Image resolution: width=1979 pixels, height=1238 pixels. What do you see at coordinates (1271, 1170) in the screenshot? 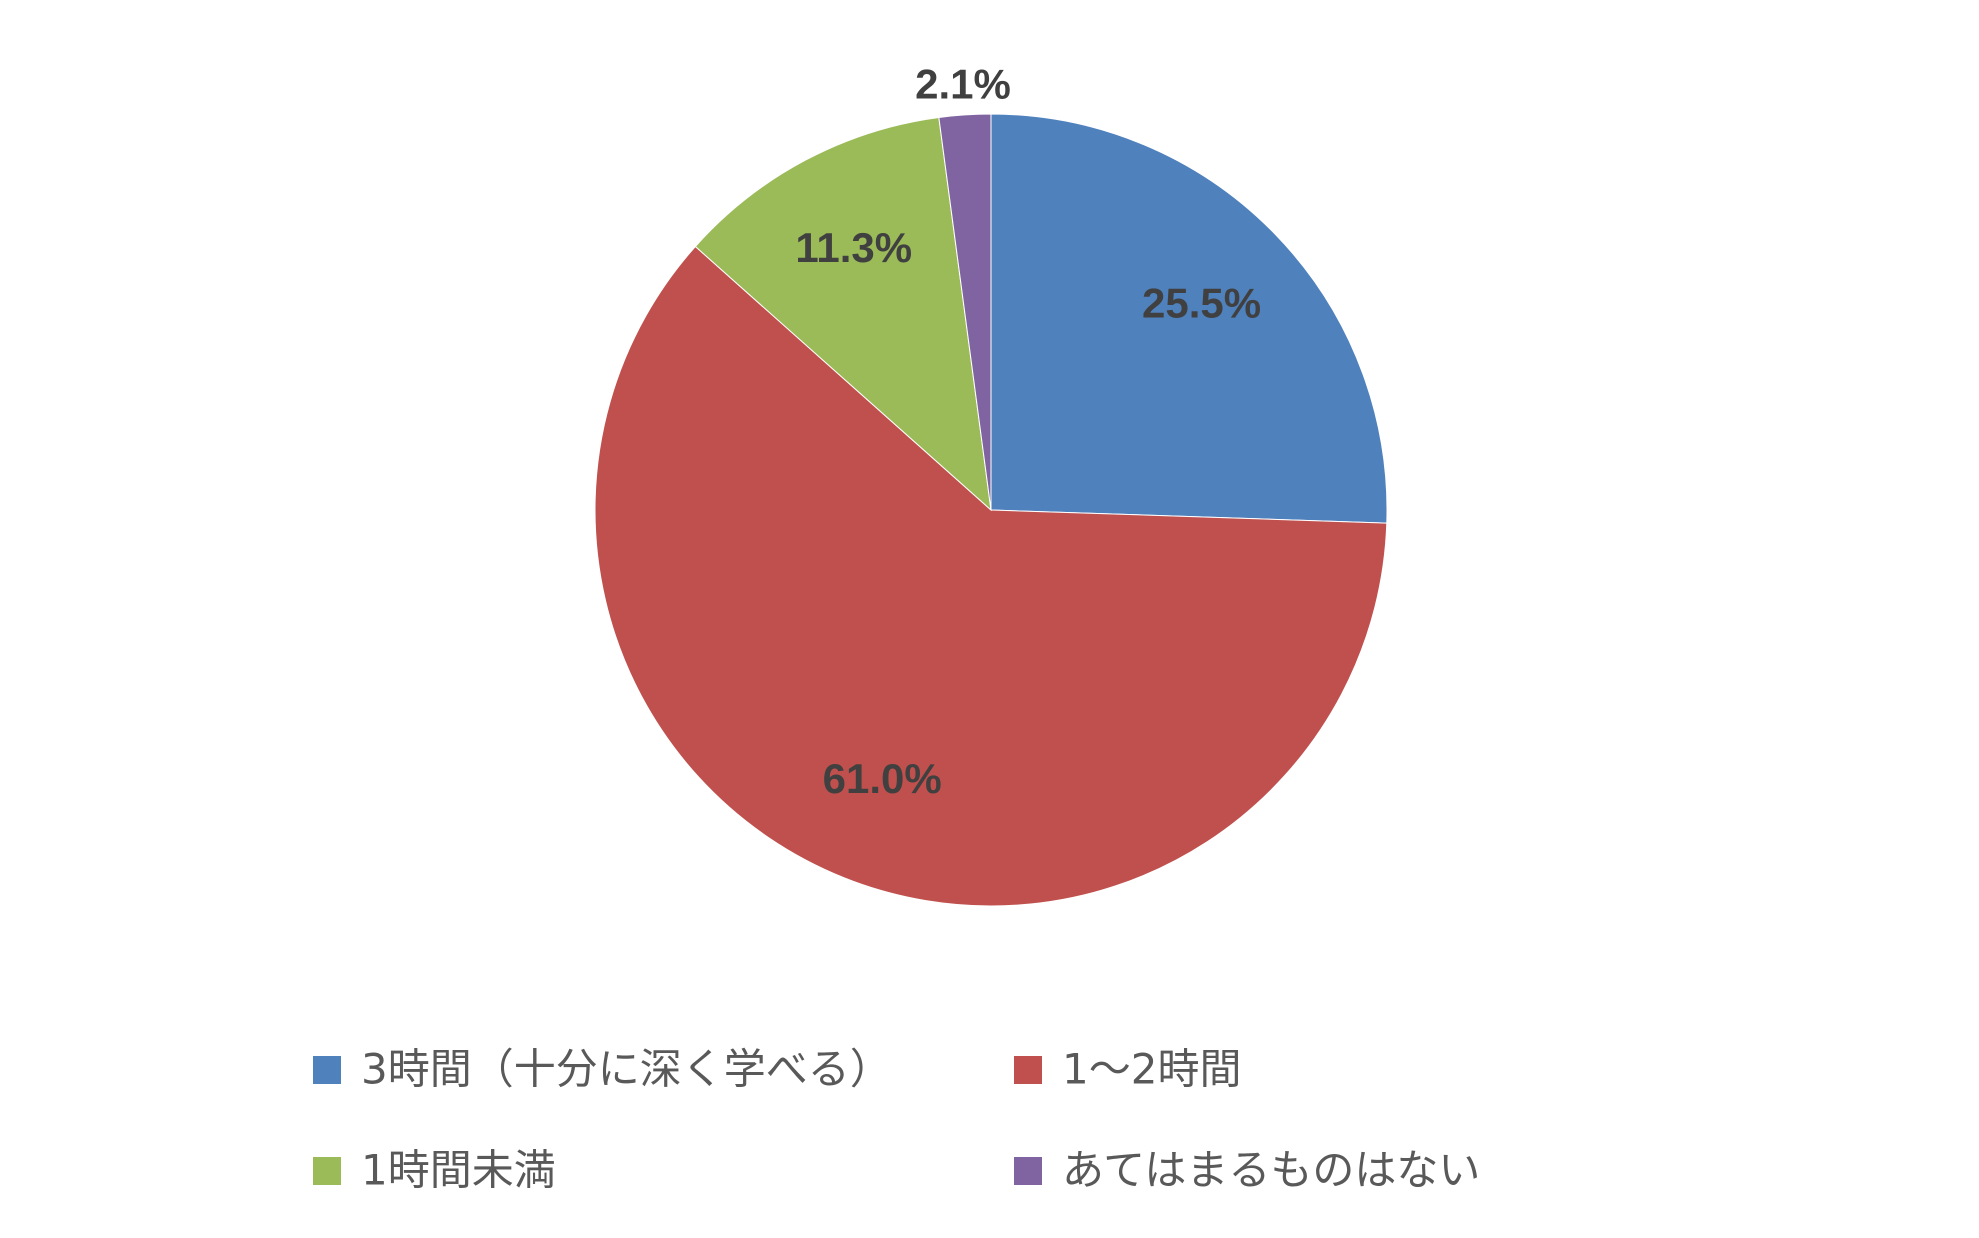
I see `legend-label: あてはまるものはない` at bounding box center [1271, 1170].